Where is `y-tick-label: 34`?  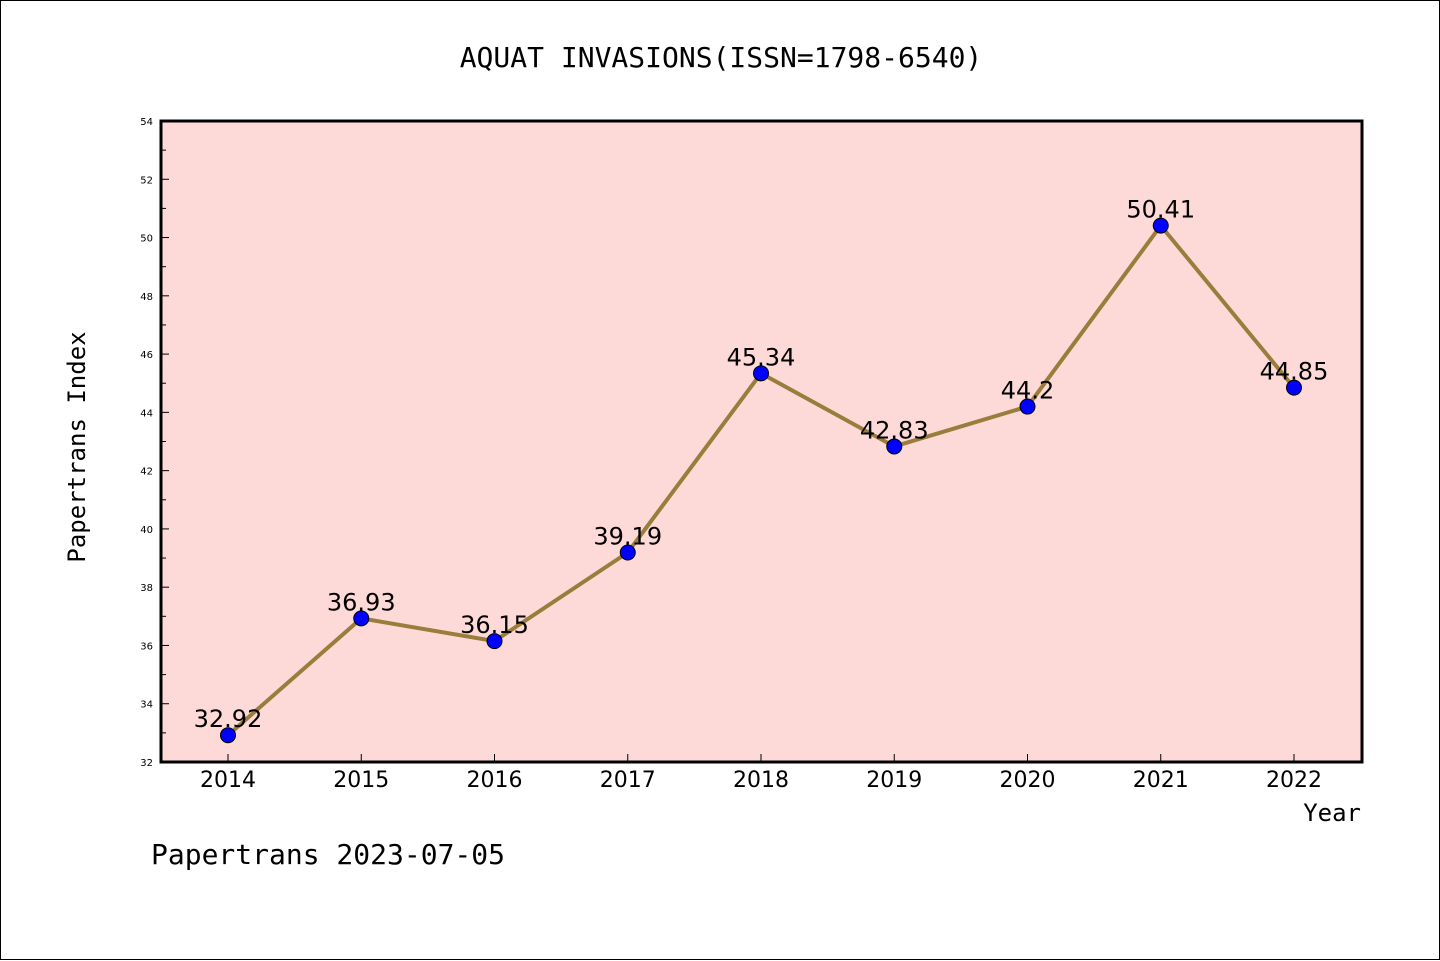
y-tick-label: 34 is located at coordinates (146, 705).